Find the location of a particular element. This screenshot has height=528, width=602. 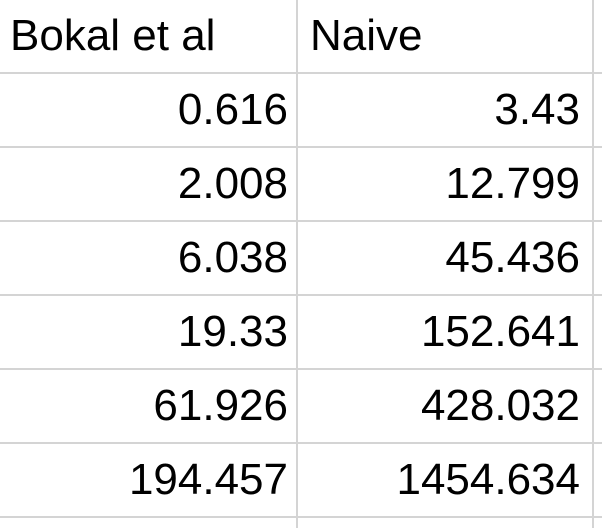

table-row: 19.33 152.641 is located at coordinates (301, 333).